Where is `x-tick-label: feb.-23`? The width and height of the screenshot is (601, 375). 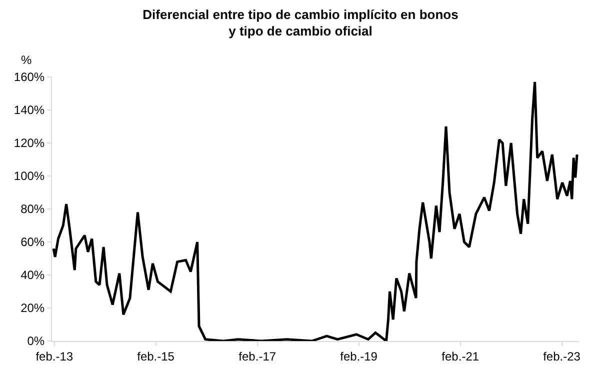
x-tick-label: feb.-23 is located at coordinates (562, 356).